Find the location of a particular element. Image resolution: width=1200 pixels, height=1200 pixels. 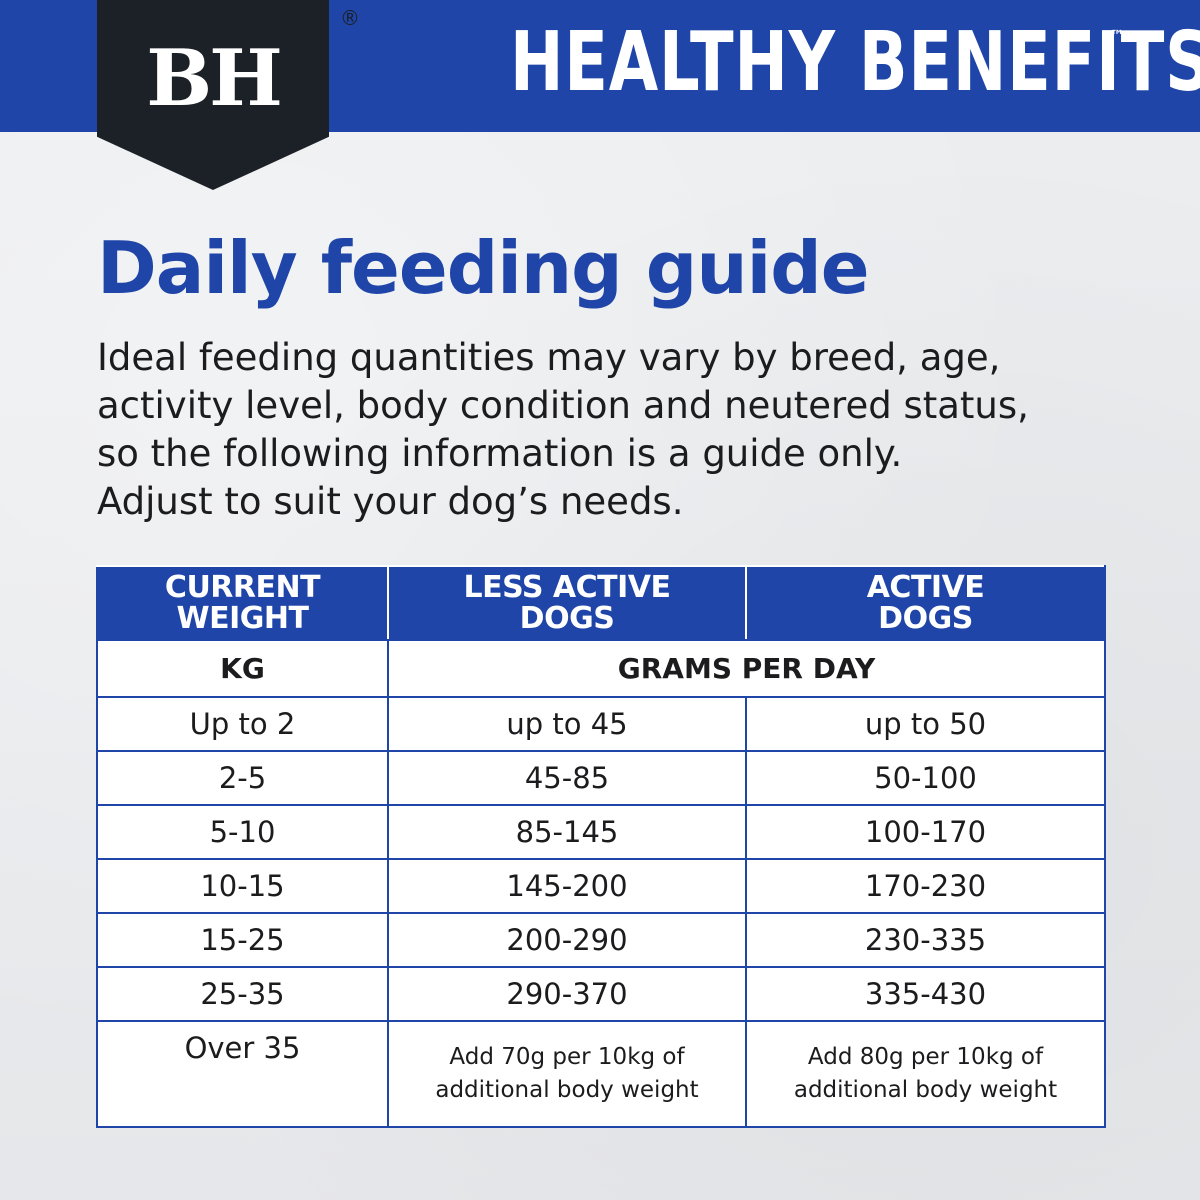

cell-less-active: up to 45 is located at coordinates (567, 724).